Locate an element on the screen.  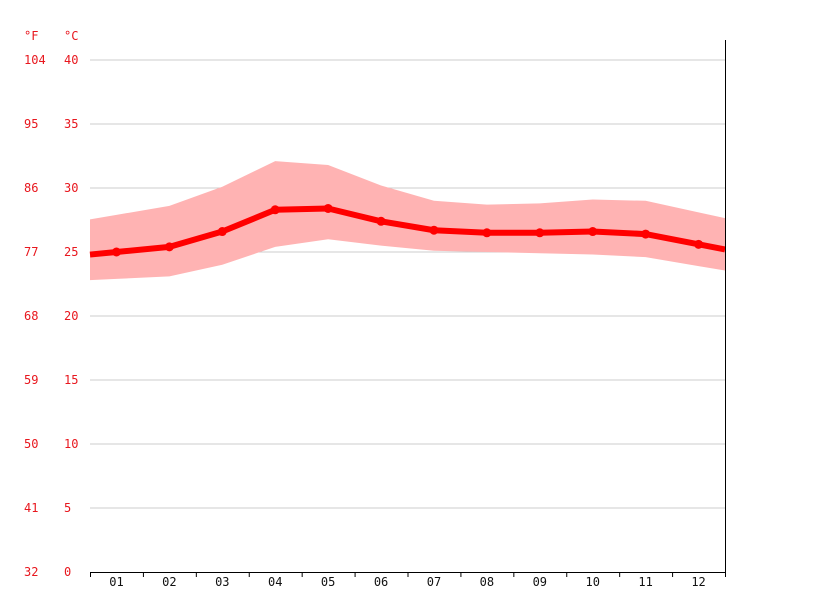
y-tick-label-c: 0 is located at coordinates (67, 572).